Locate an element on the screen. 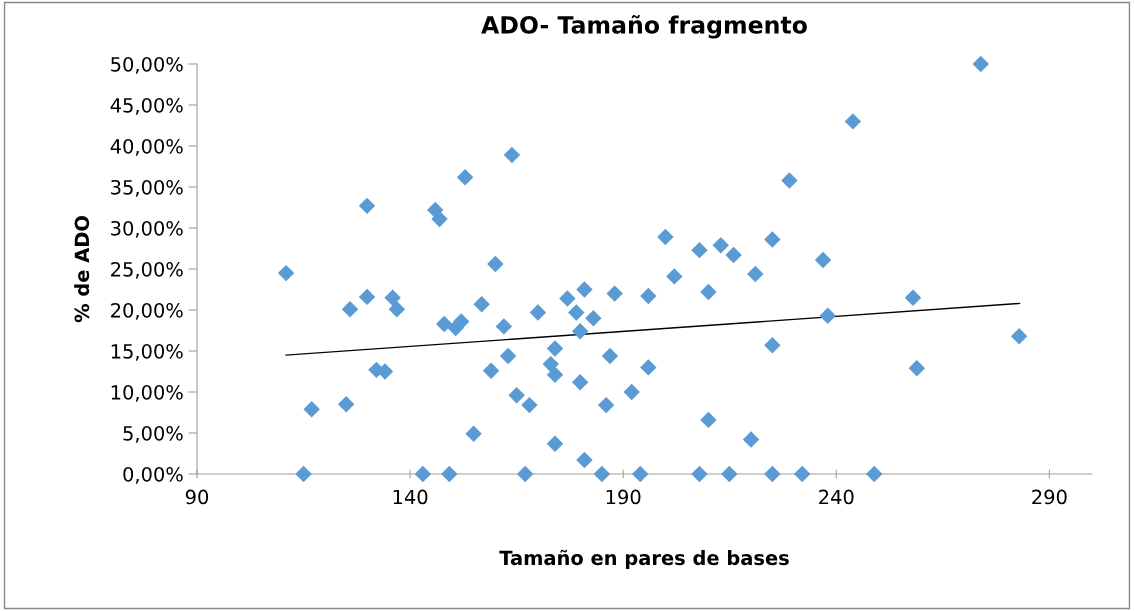 The image size is (1134, 611). x-tick-label: 190 is located at coordinates (623, 497).